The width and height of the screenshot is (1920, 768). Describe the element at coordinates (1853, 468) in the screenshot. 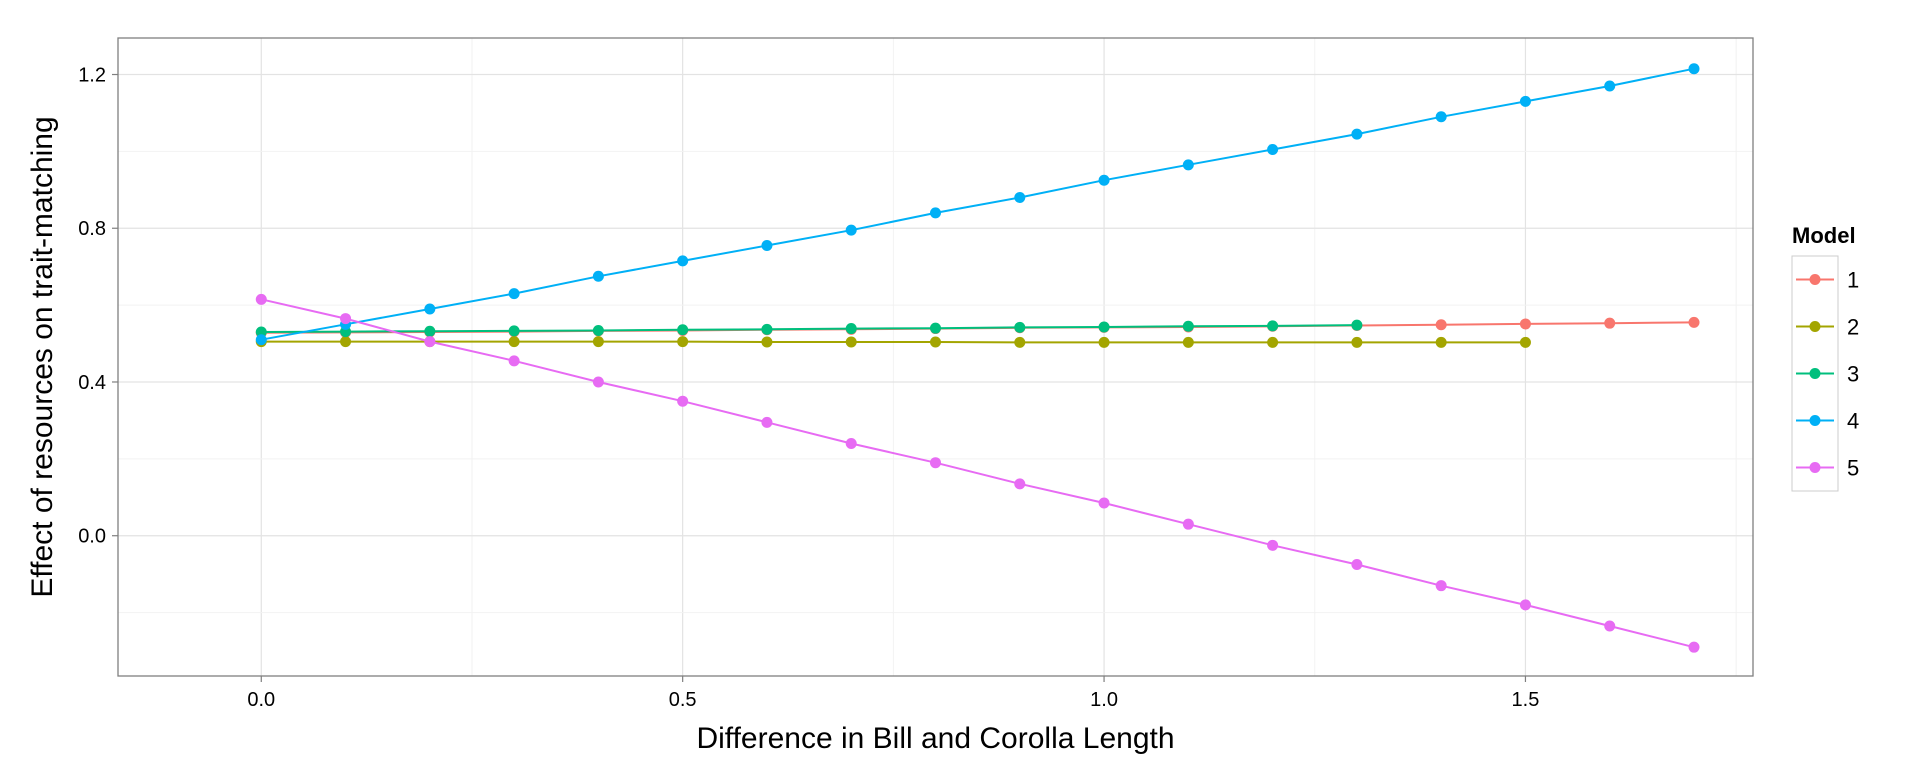

I see `legend-label: 5` at that location.